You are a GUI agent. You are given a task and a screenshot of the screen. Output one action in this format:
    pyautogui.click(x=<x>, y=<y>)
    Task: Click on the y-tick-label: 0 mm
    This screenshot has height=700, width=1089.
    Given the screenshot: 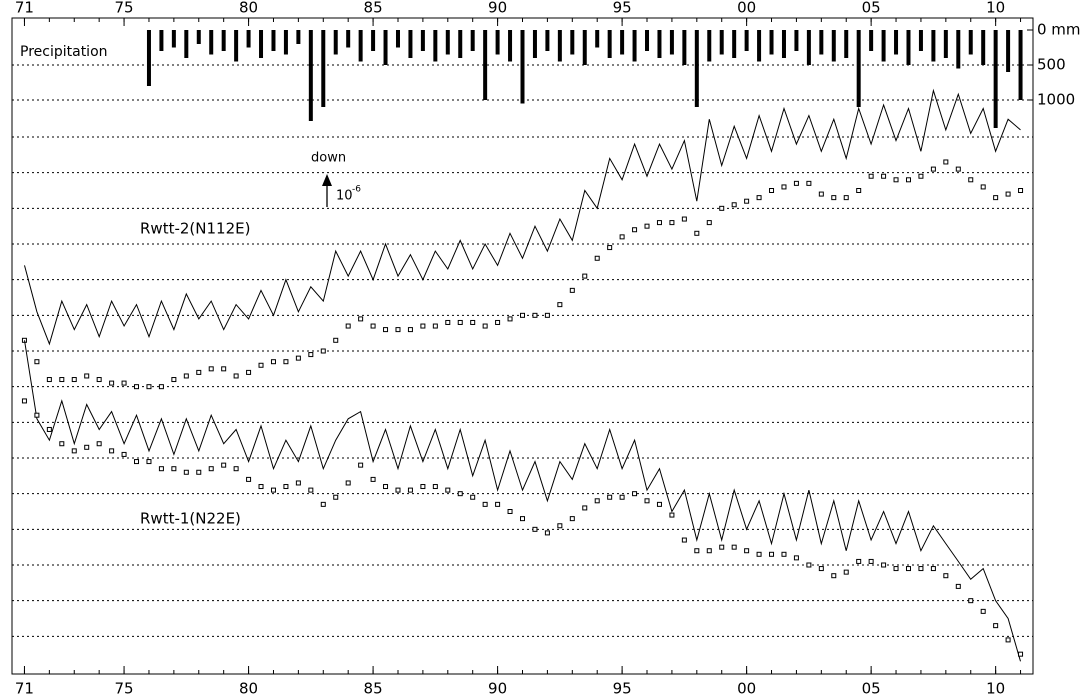 What is the action you would take?
    pyautogui.click(x=1059, y=30)
    